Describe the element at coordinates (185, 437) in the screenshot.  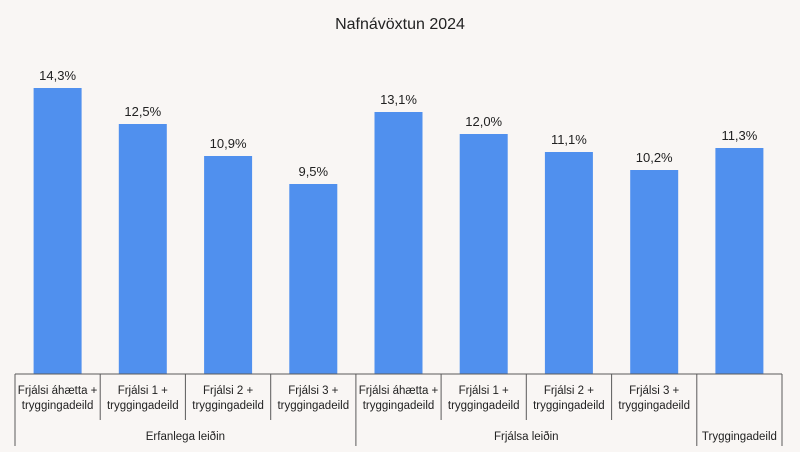
I see `group-label: Erfanlega leiðin` at that location.